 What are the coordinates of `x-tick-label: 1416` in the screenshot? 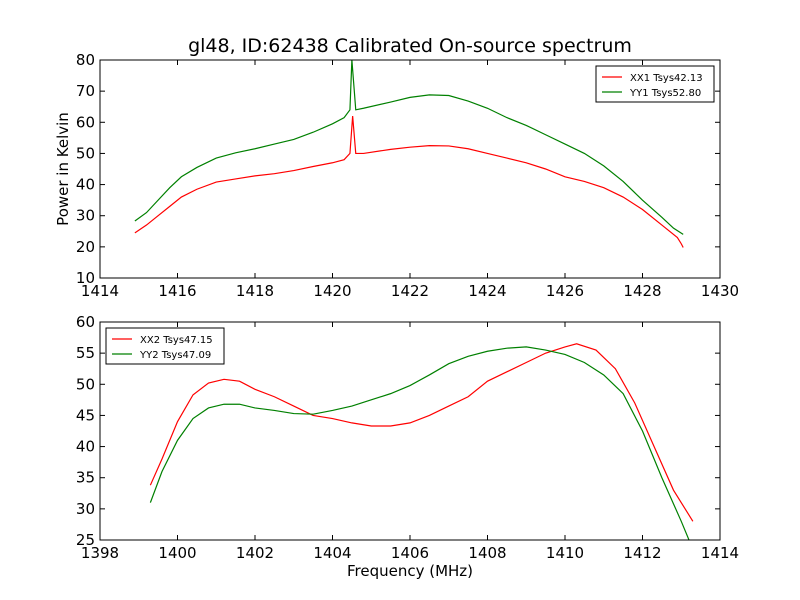 It's located at (177, 291).